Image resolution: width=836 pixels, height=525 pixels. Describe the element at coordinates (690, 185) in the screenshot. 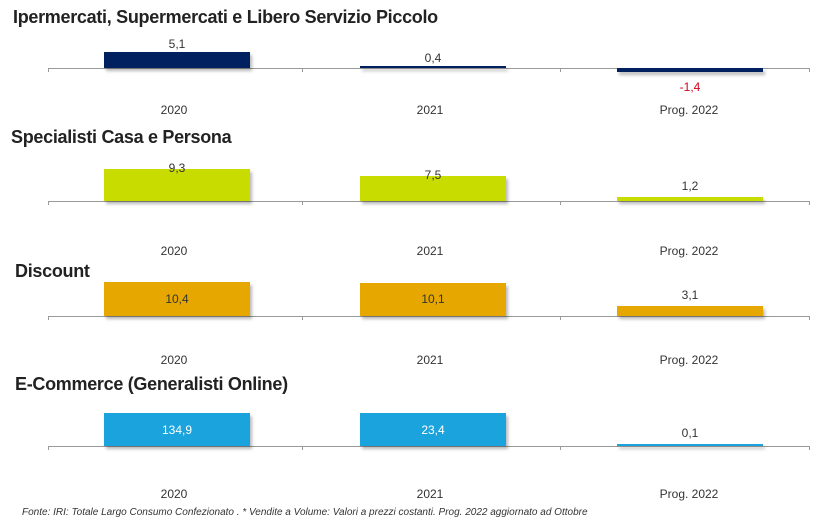

I see `data-label: 1,2` at that location.